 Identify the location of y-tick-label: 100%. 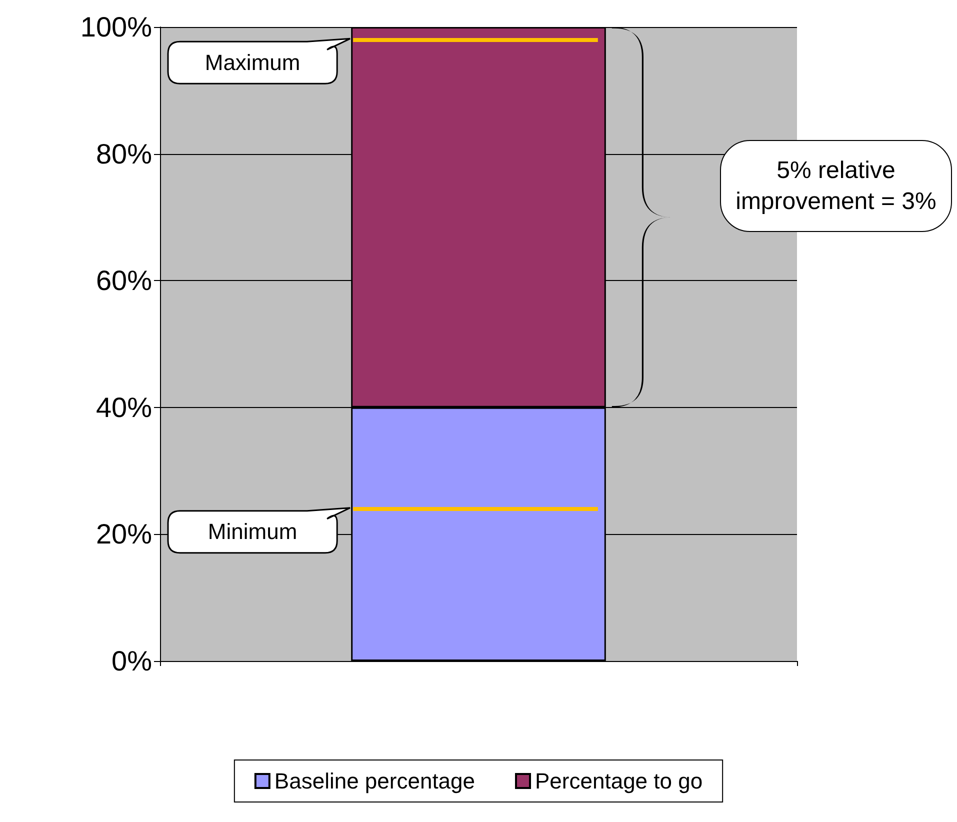
(116, 27).